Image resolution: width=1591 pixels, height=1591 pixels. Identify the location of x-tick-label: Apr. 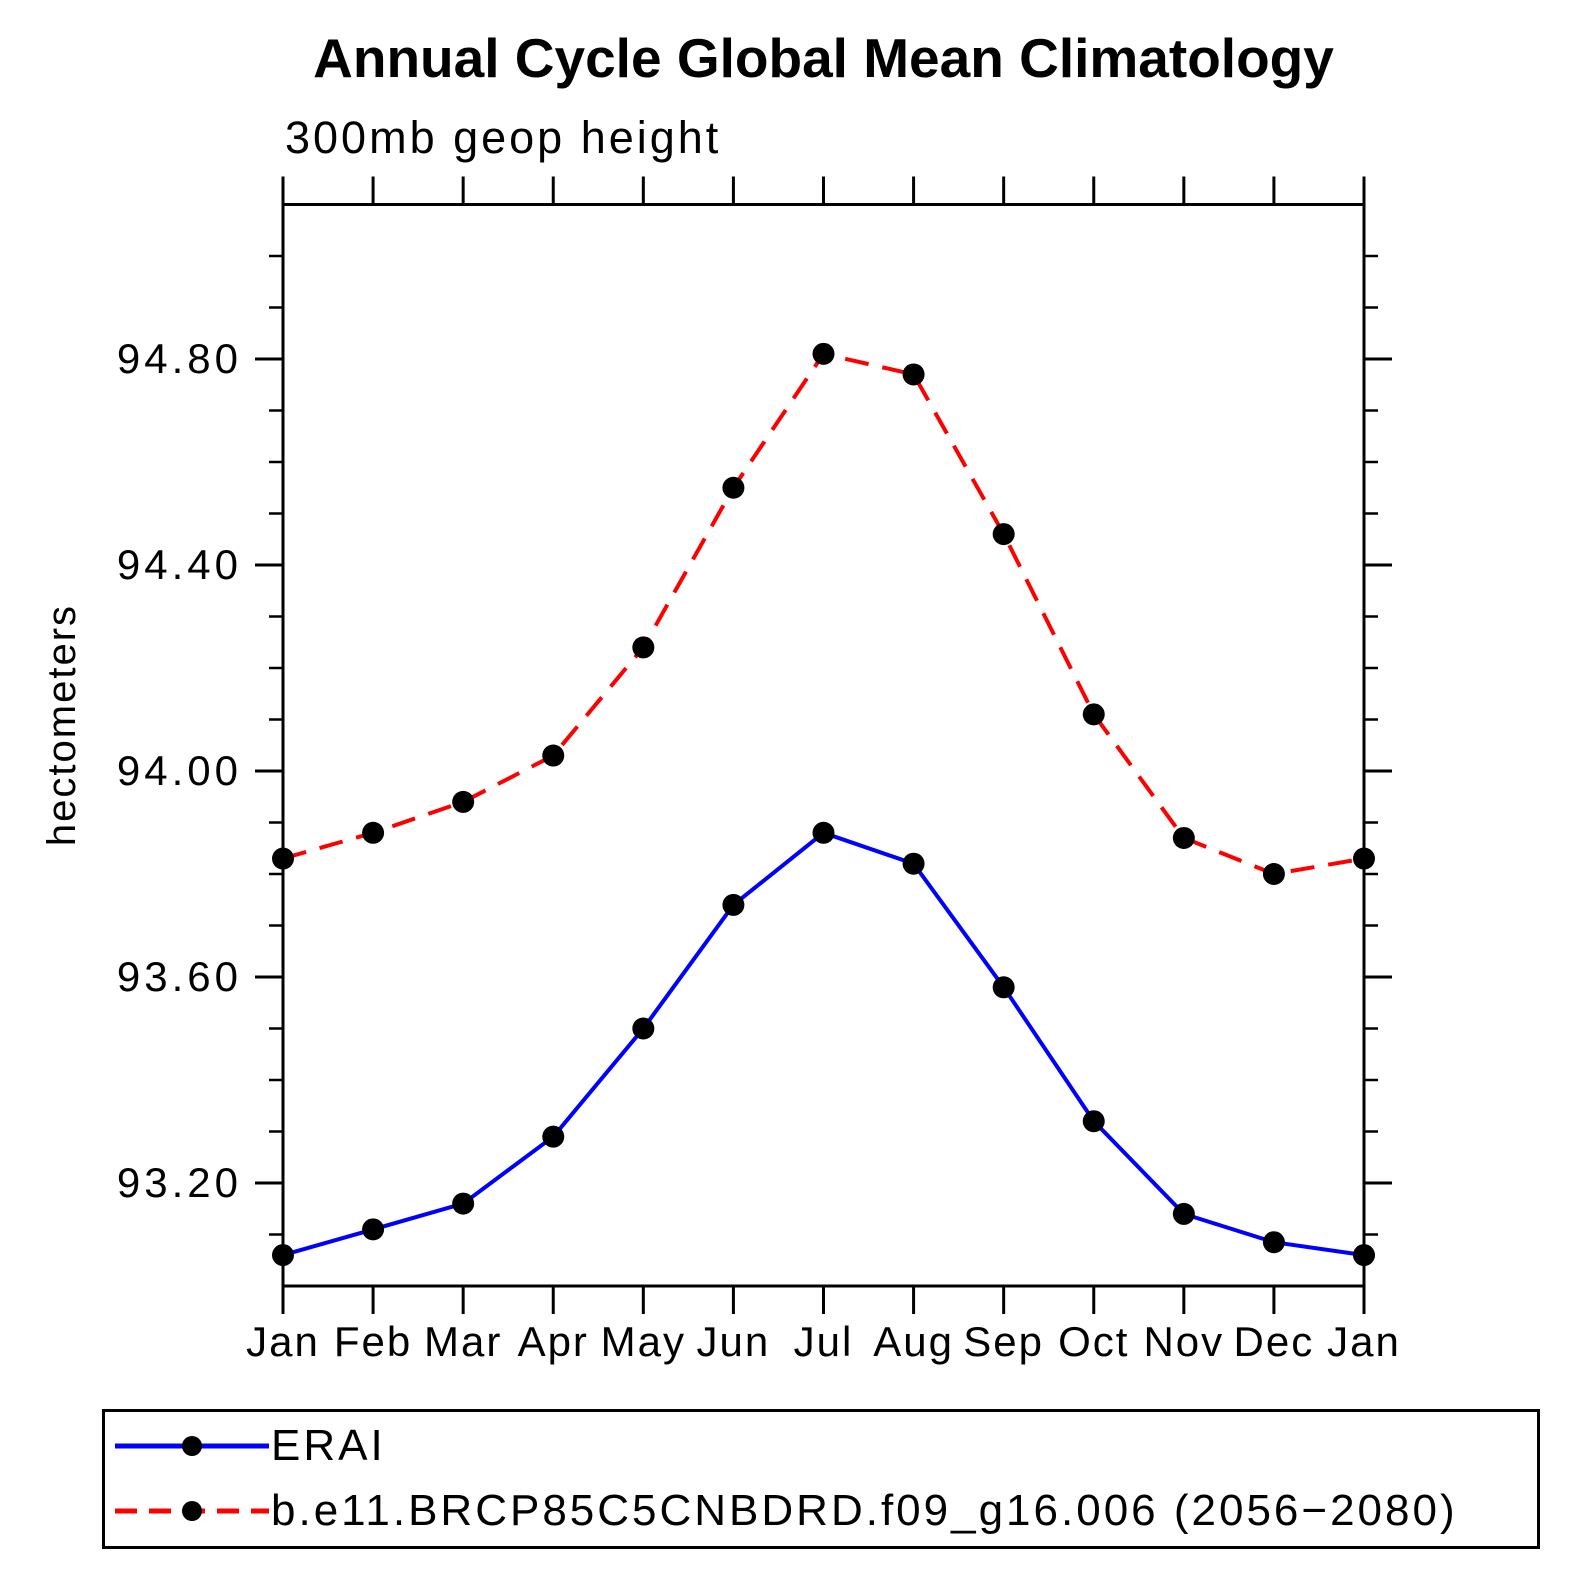
(553, 1341).